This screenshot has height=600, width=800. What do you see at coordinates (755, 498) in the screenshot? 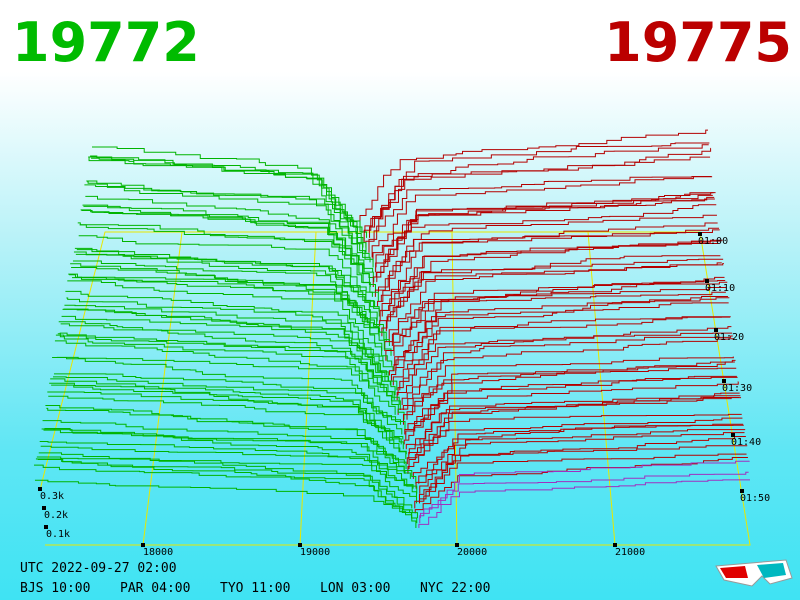
I see `time-label: 01:50` at bounding box center [755, 498].